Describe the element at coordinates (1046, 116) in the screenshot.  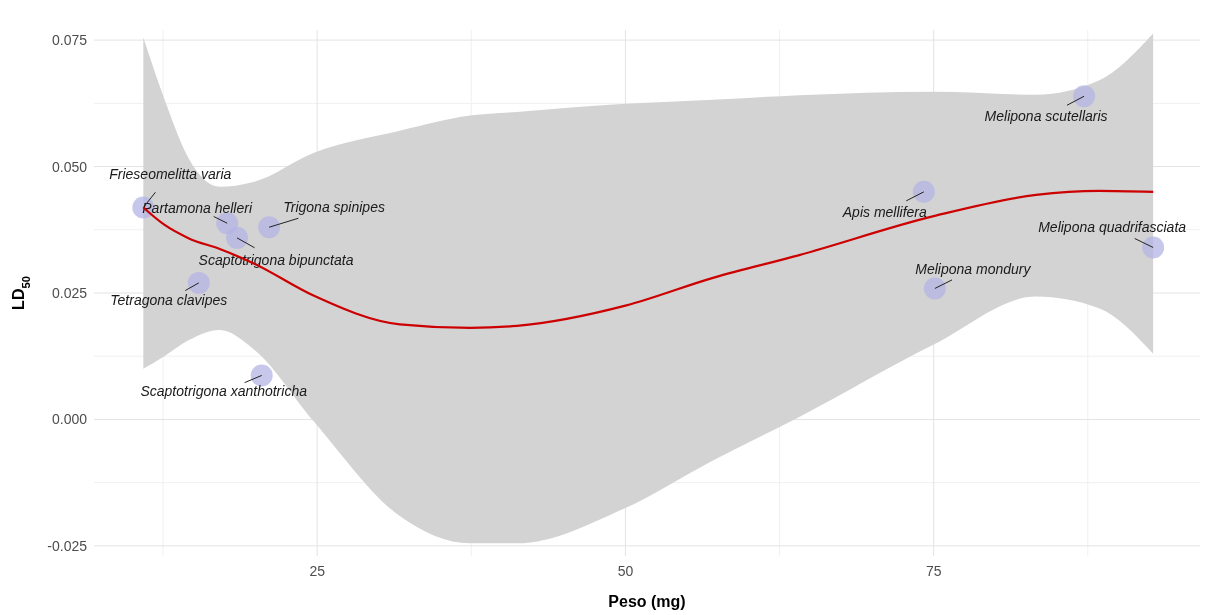
I see `annotation: Melipona scutellaris` at that location.